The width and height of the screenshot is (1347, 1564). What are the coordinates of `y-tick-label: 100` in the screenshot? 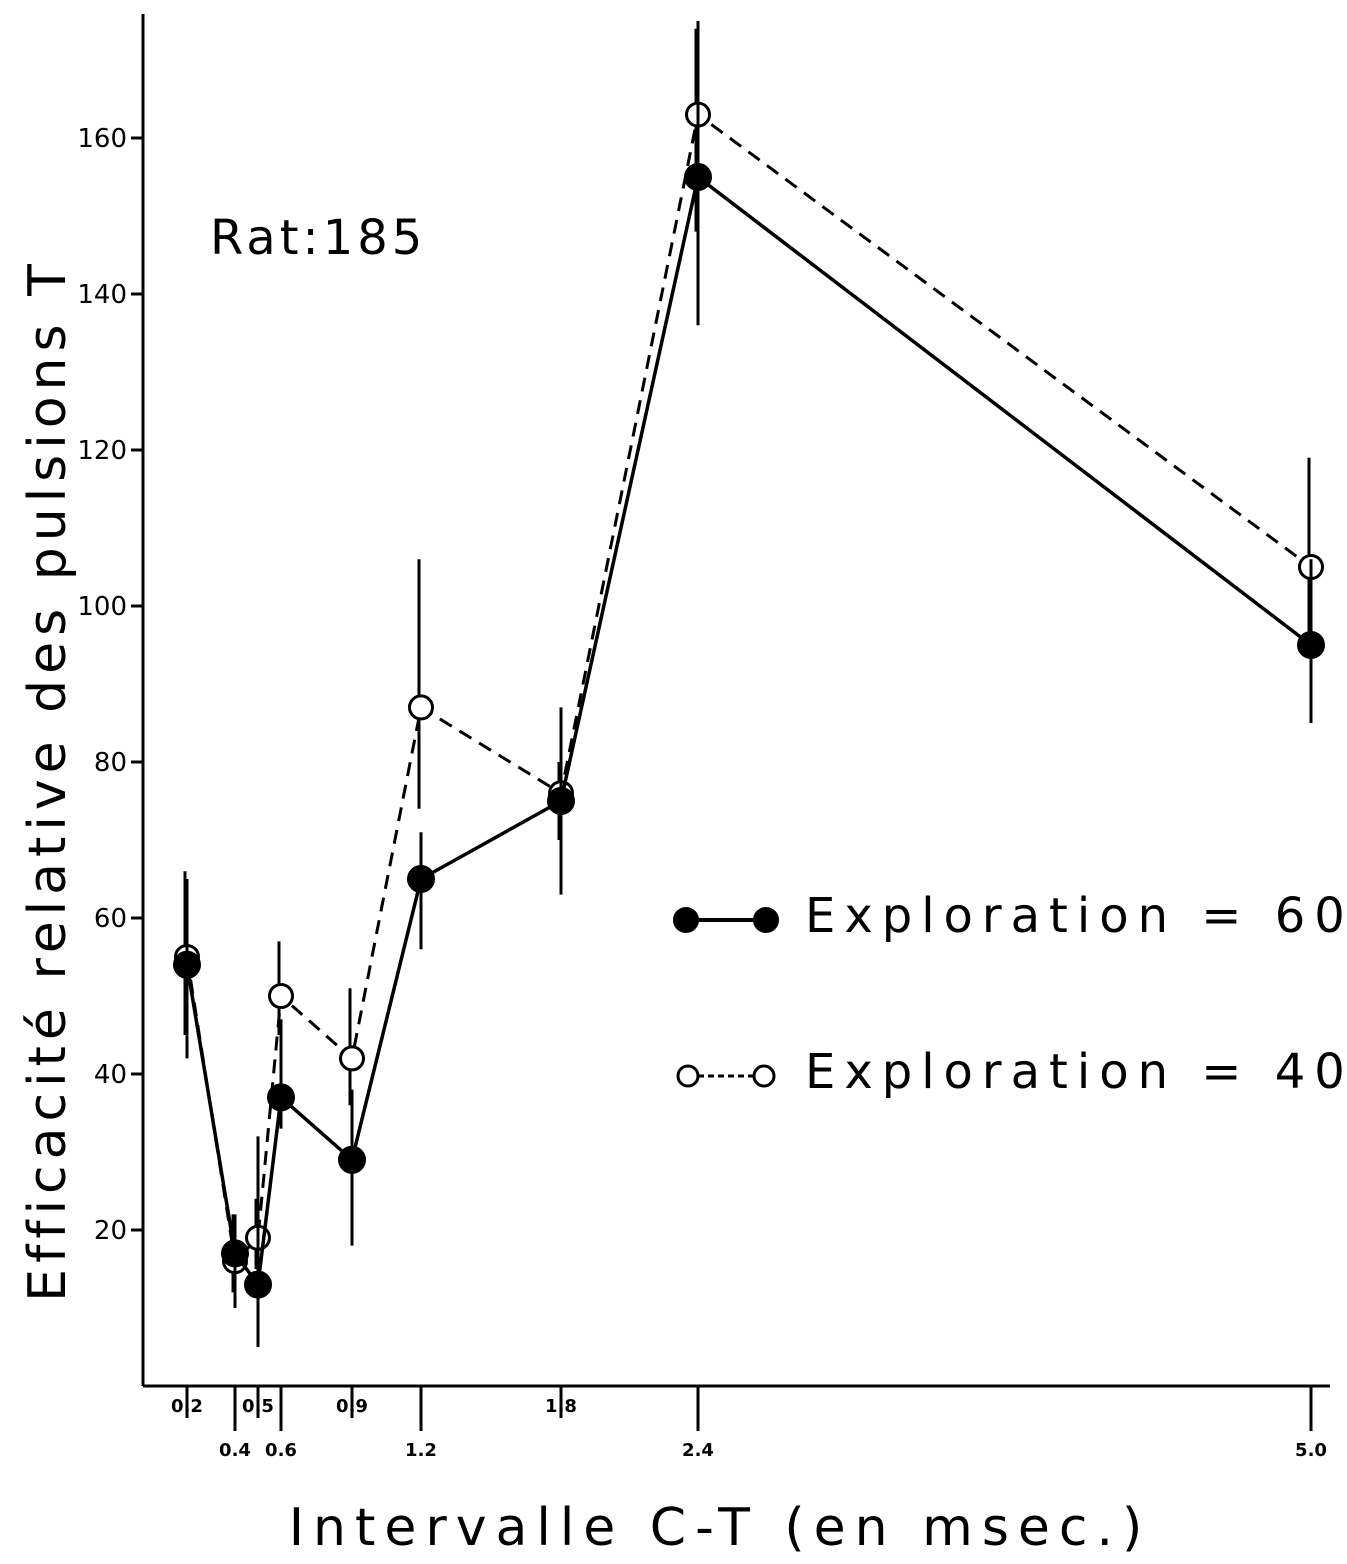 It's located at (102, 607).